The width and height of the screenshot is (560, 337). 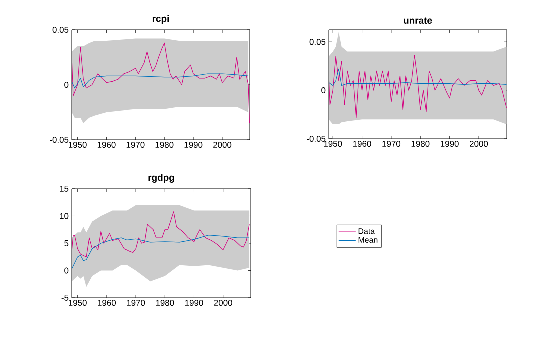 What do you see at coordinates (161, 178) in the screenshot?
I see `chart-title: rgdpg` at bounding box center [161, 178].